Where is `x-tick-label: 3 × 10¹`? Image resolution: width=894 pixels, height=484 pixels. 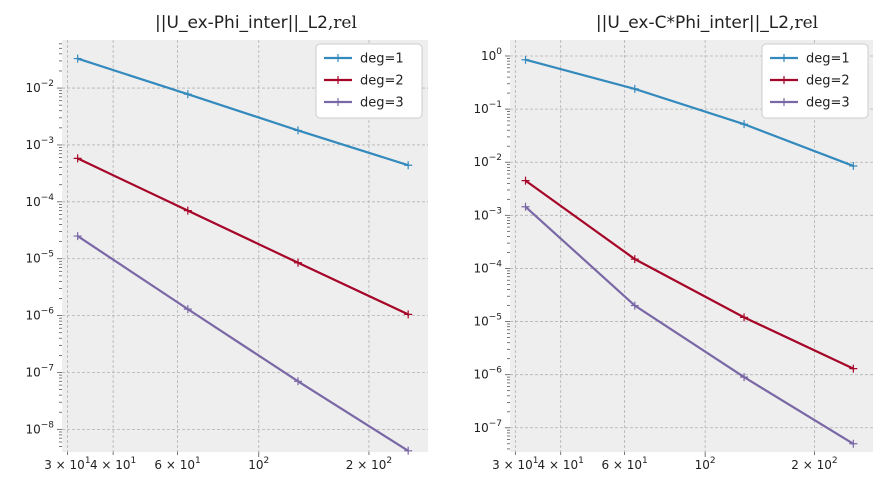 x-tick-label: 3 × 10¹ is located at coordinates (67, 464).